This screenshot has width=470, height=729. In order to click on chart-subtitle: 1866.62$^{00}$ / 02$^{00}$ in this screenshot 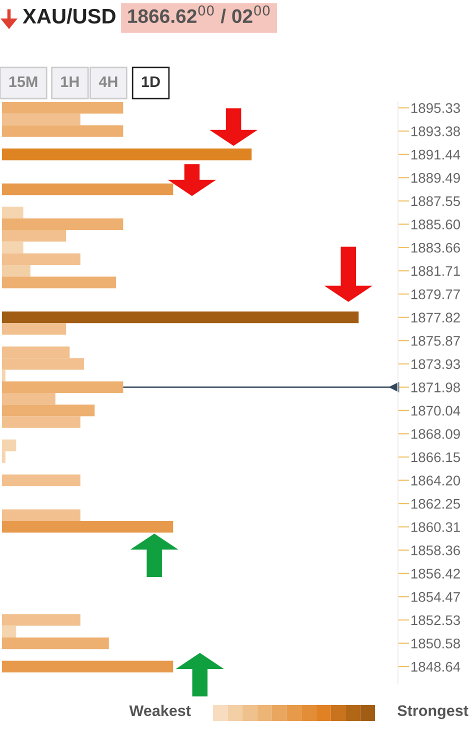, I will do `click(199, 14)`.